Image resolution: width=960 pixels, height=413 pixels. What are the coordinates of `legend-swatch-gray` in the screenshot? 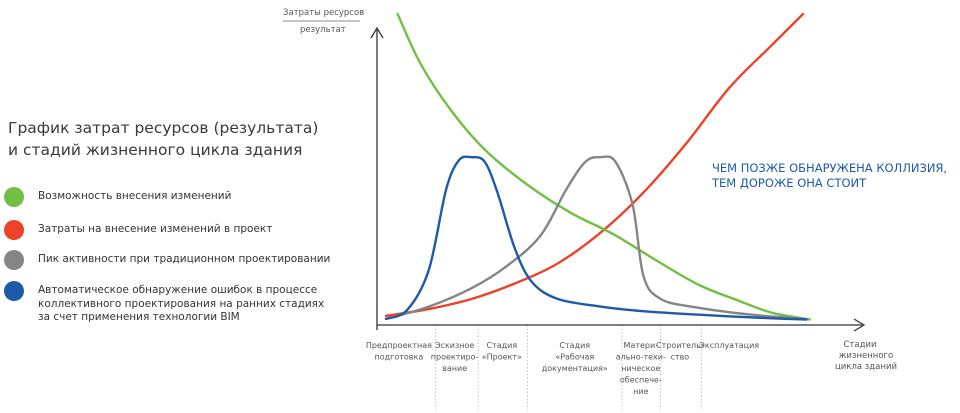 It's located at (14, 260).